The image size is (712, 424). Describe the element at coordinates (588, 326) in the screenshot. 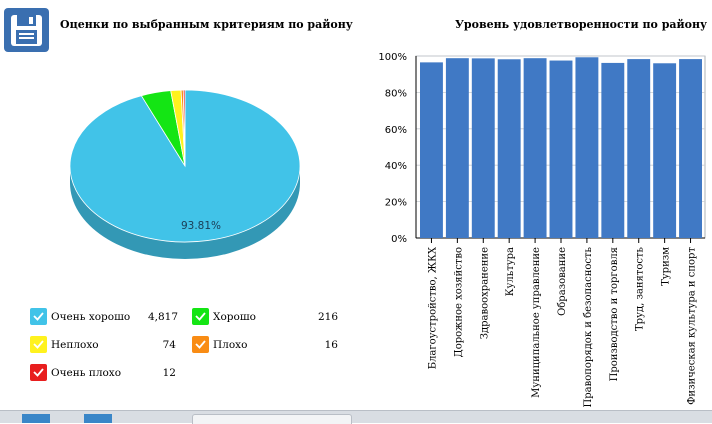

I see `x-tick-label: Правопорядок и безопасность` at that location.